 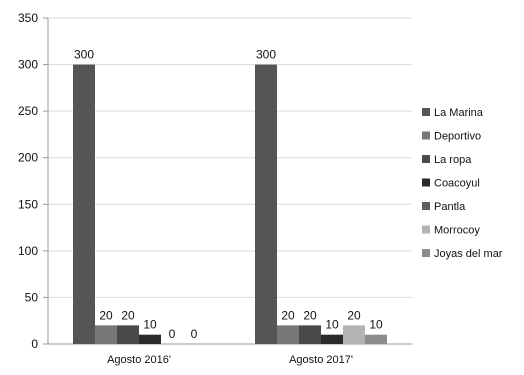 What do you see at coordinates (28, 65) in the screenshot?
I see `y-tick-label: 300` at bounding box center [28, 65].